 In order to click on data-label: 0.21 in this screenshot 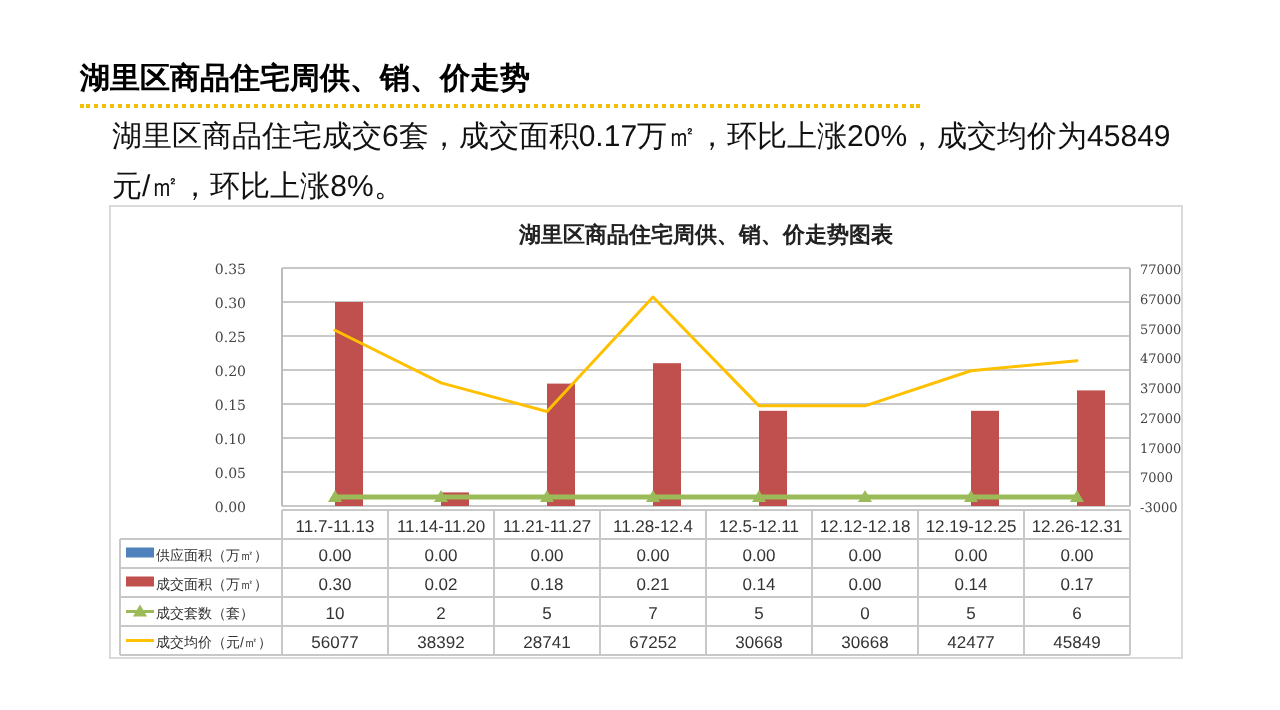, I will do `click(653, 583)`.